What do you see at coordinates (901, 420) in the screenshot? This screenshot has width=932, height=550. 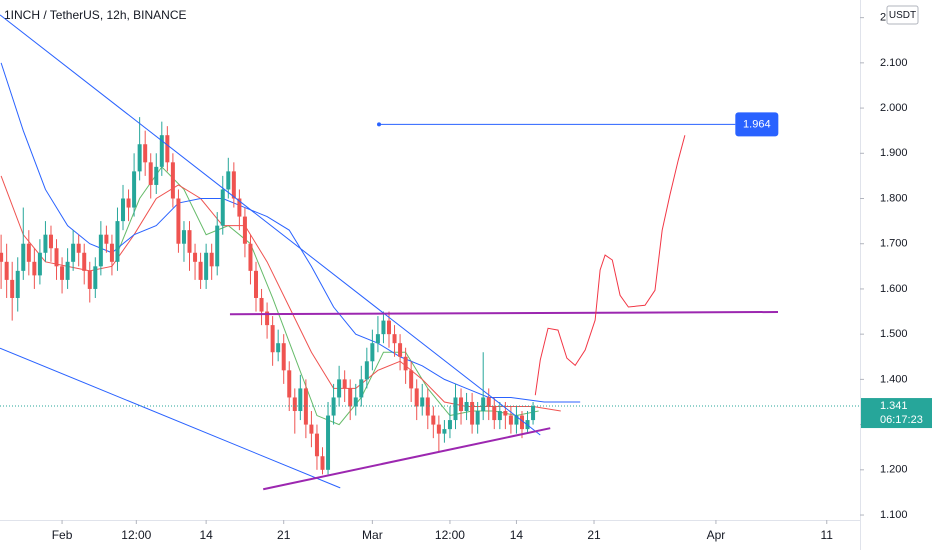 I see `countdown-label: 06:17:23` at bounding box center [901, 420].